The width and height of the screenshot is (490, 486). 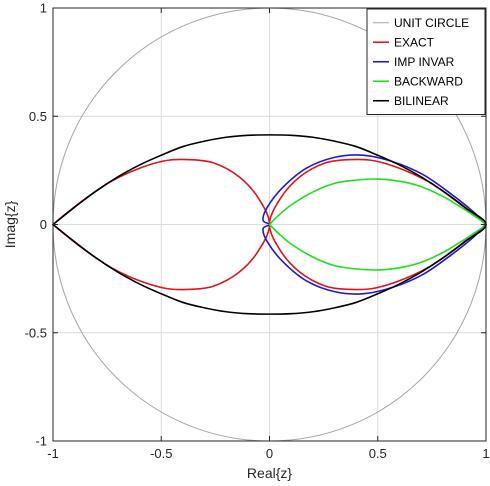 What do you see at coordinates (43, 224) in the screenshot?
I see `y-tick-label-2: 0` at bounding box center [43, 224].